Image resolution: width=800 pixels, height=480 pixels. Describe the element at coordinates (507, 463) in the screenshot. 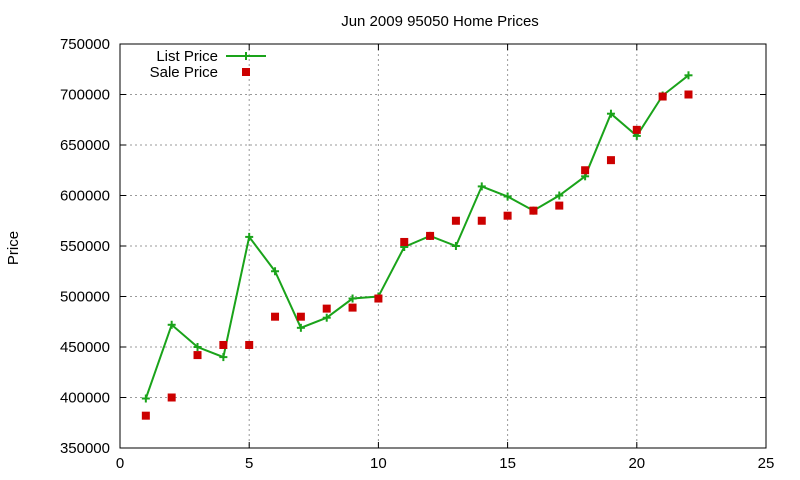

I see `x-tick-label: 15` at that location.